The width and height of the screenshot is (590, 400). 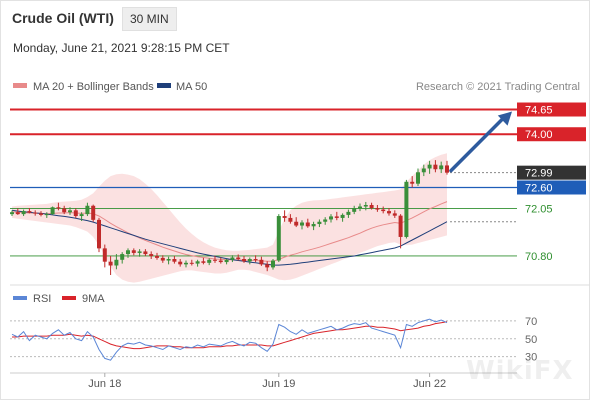 I want to click on ma50-line, so click(x=229, y=237).